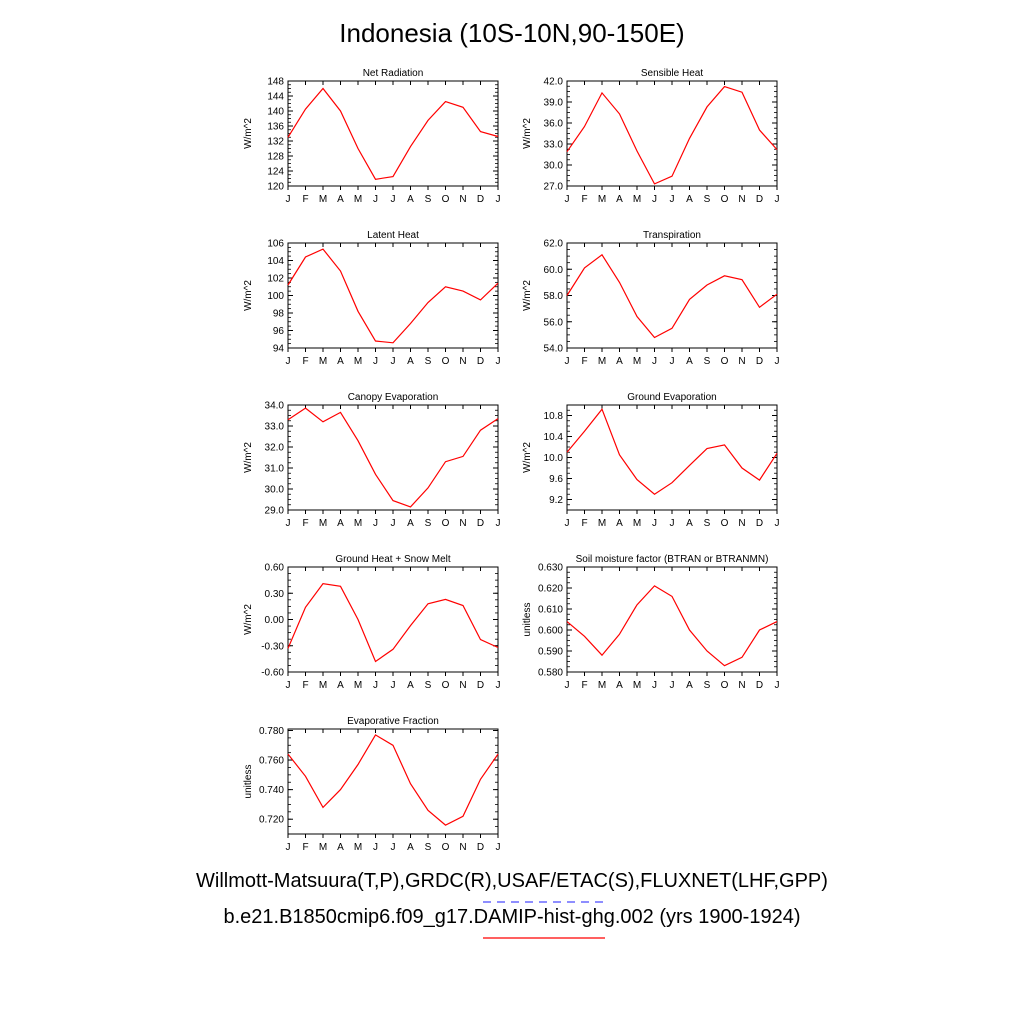  I want to click on chart-title: Evaporative Fraction, so click(393, 721).